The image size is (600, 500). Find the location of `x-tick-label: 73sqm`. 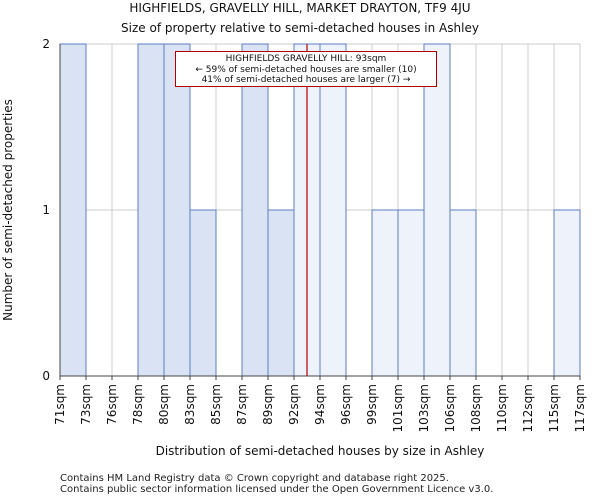

x-tick-label: 73sqm is located at coordinates (86, 404).